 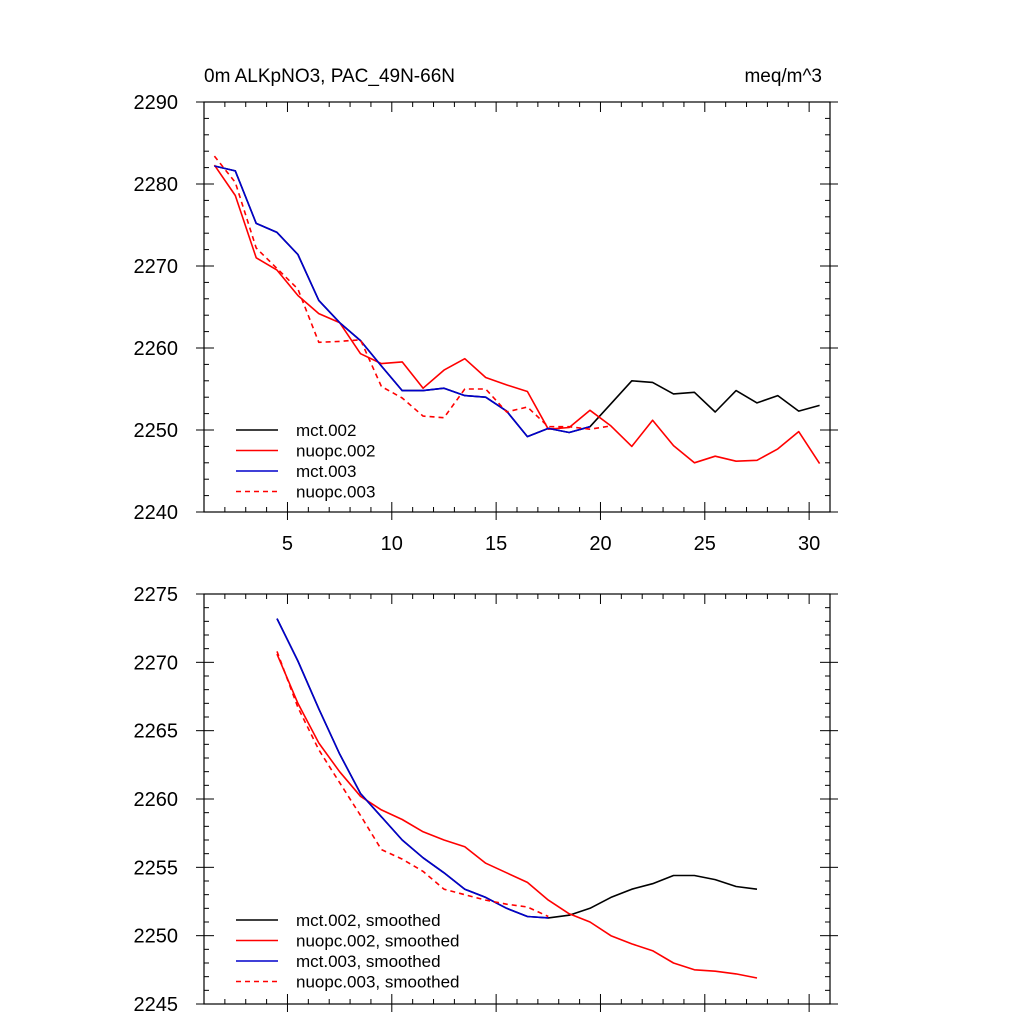 What do you see at coordinates (368, 920) in the screenshot?
I see `legend-label: mct.002, smoothed` at bounding box center [368, 920].